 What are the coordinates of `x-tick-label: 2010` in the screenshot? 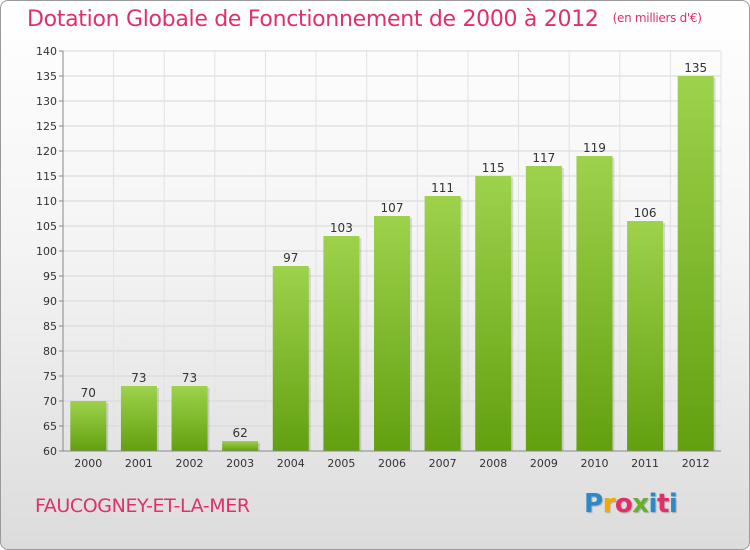 It's located at (594, 463).